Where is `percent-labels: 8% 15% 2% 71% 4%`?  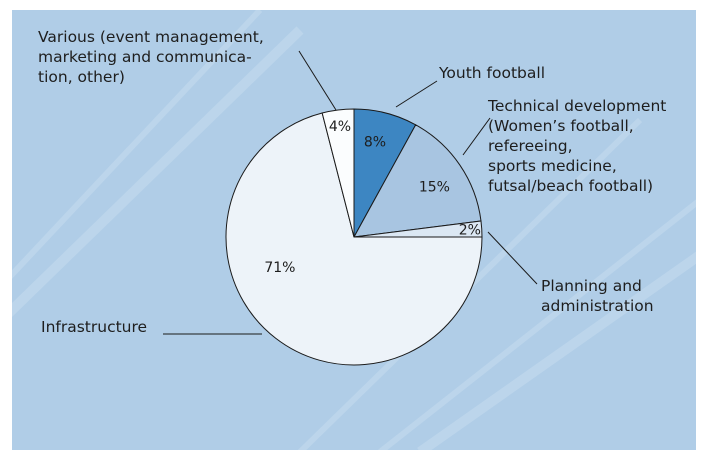
percent-labels: 8% 15% 2% 71% 4% is located at coordinates (372, 197).